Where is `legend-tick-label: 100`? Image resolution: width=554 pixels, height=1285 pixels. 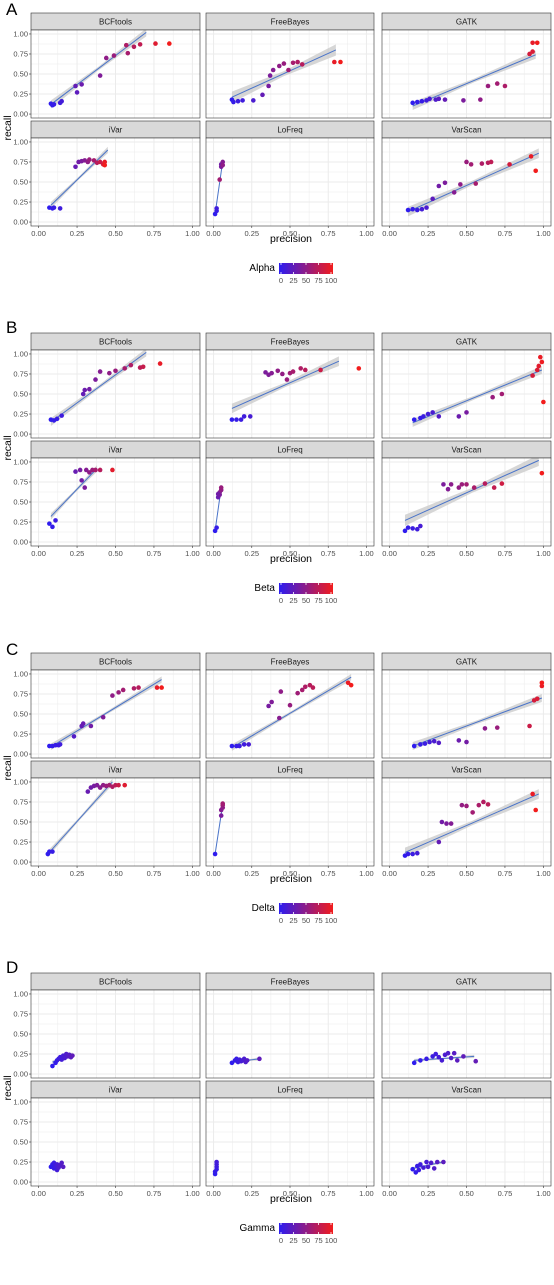
legend-tick-label: 100 is located at coordinates (331, 280).